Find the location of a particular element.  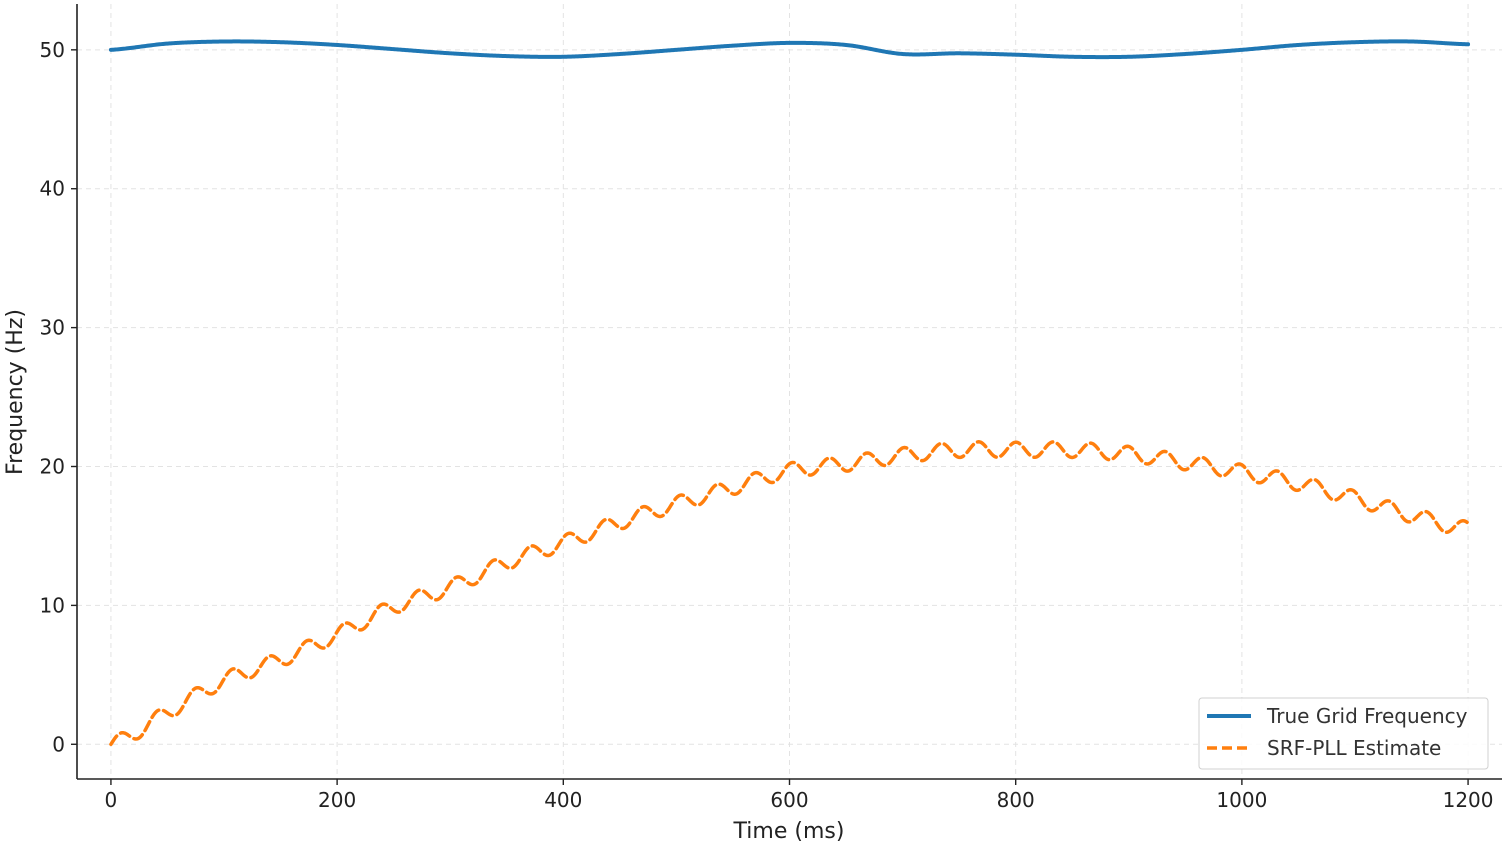

x-tick-label-1200: 1200 is located at coordinates (1468, 800).